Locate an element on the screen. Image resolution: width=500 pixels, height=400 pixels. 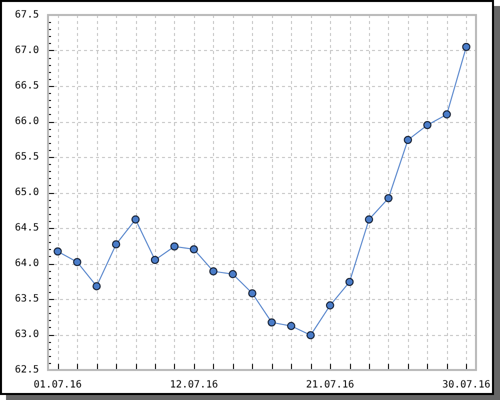
y-tick-label: 64.0 is located at coordinates (26, 264).